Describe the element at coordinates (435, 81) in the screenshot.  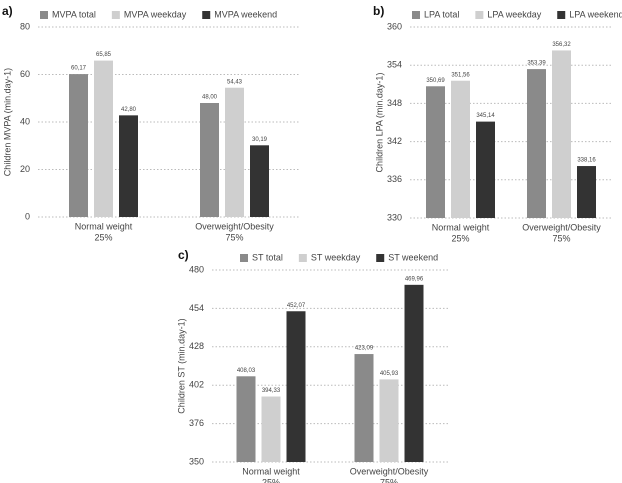
I see `value-label: 350,69` at that location.